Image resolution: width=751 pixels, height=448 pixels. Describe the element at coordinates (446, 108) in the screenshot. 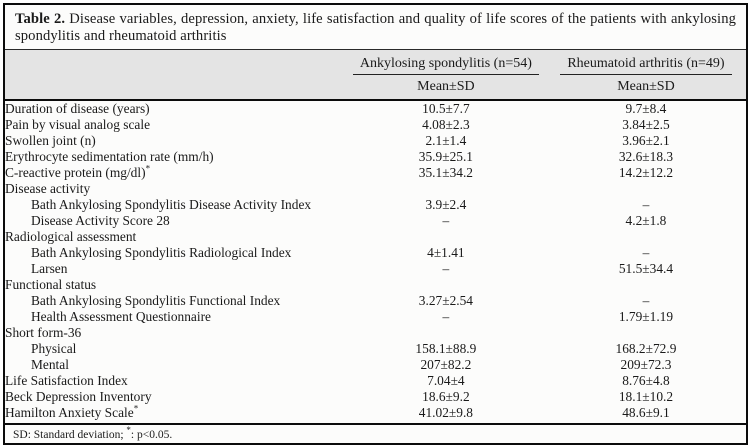

I see `as-value-cell: 10.5±7.7` at that location.